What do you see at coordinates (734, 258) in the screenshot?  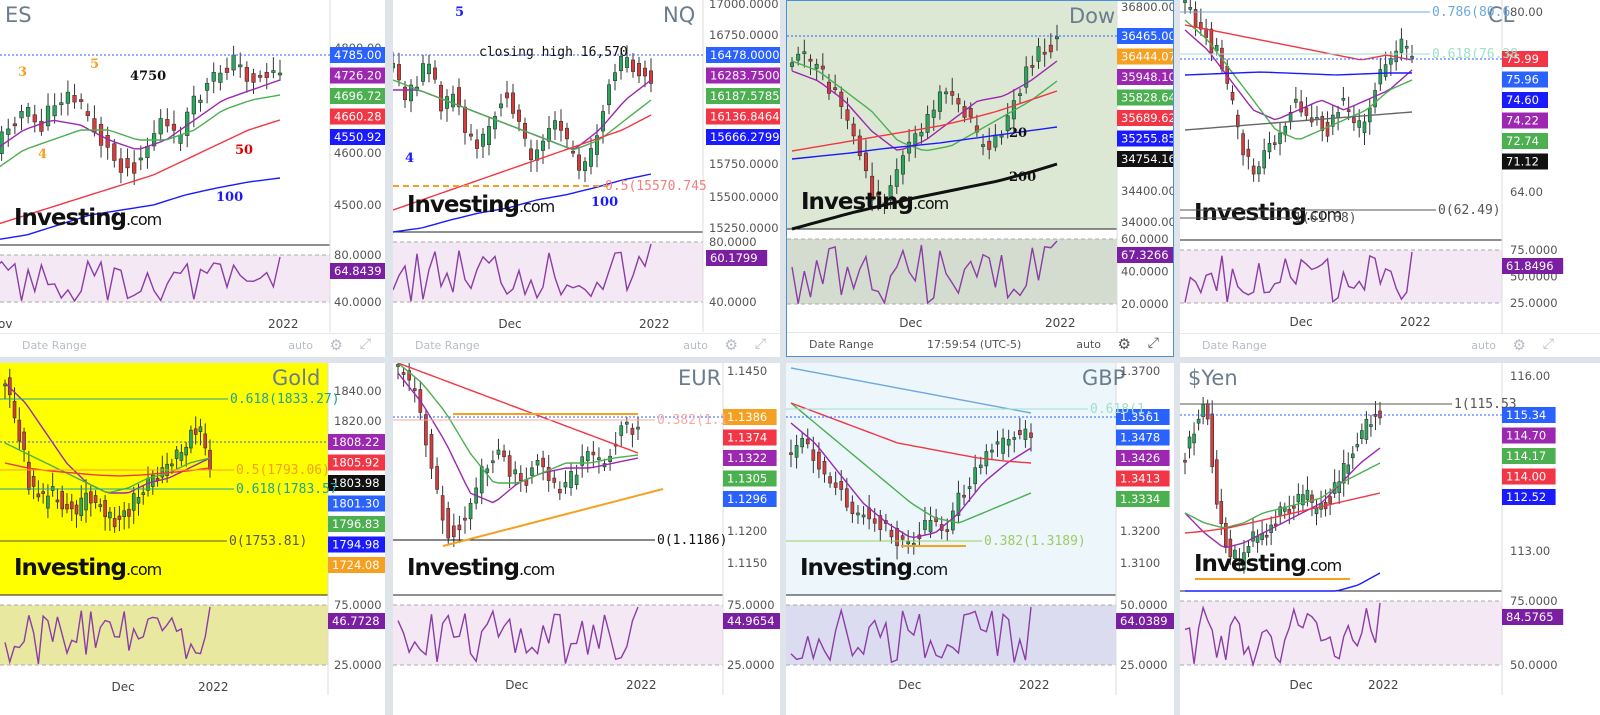 I see `rsi-tag-label: 60.1799` at bounding box center [734, 258].